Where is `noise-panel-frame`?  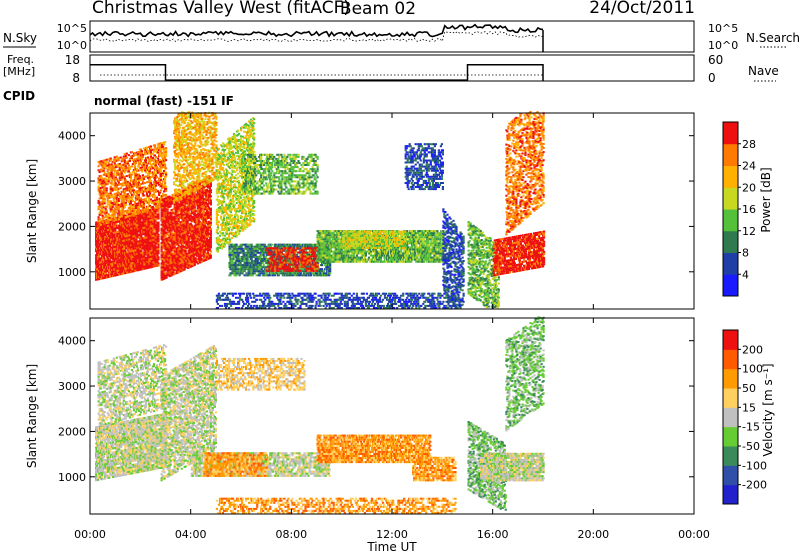
noise-panel-frame is located at coordinates (392, 36).